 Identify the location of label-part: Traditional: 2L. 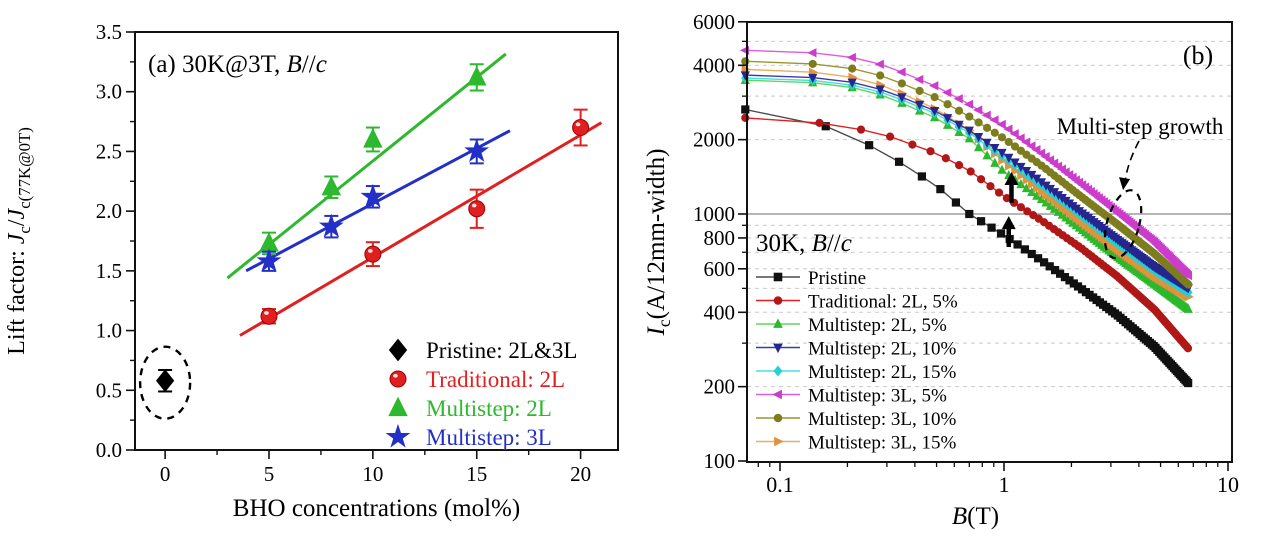
(495, 379).